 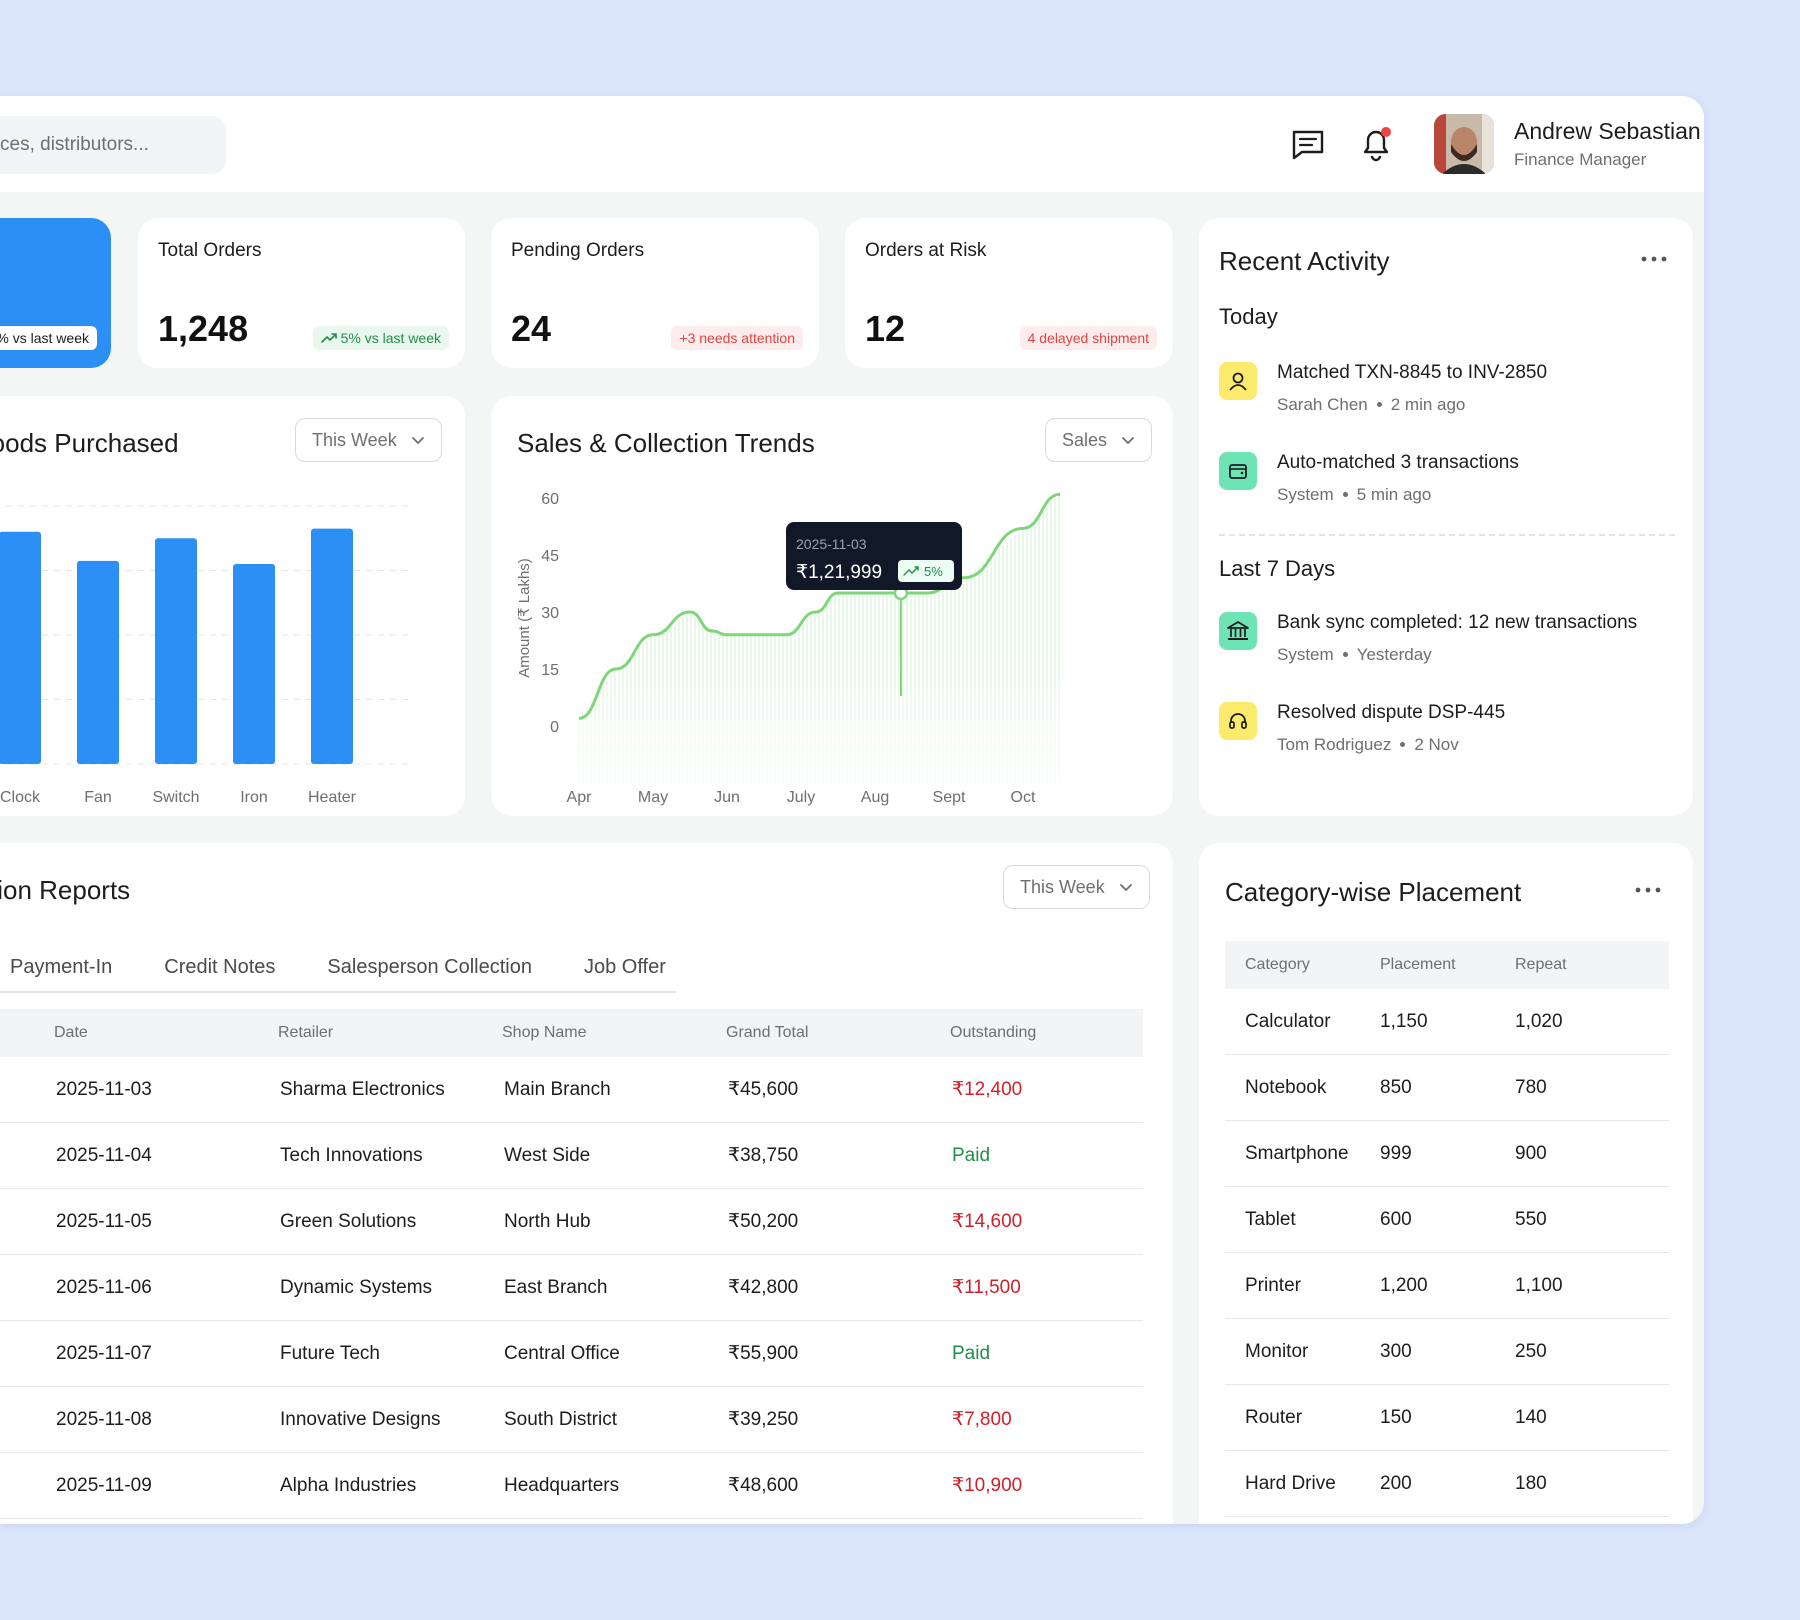 What do you see at coordinates (301, 293) in the screenshot?
I see `kpi-card-total-orders: Total Orders 1,248 5% vs last week` at bounding box center [301, 293].